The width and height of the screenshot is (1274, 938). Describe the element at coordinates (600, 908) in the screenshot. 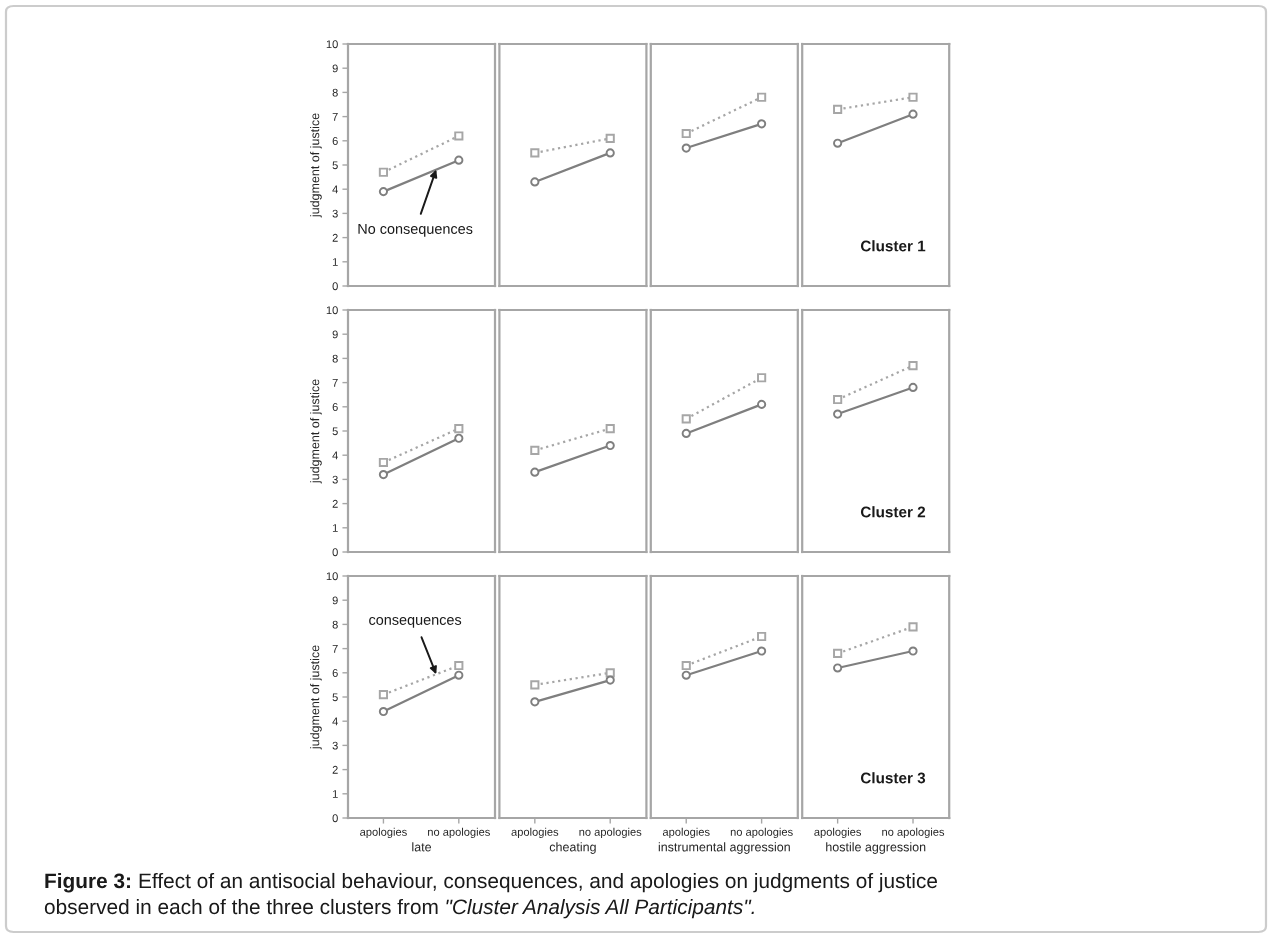

I see `text: "Cluster Analysis All Participants".` at that location.